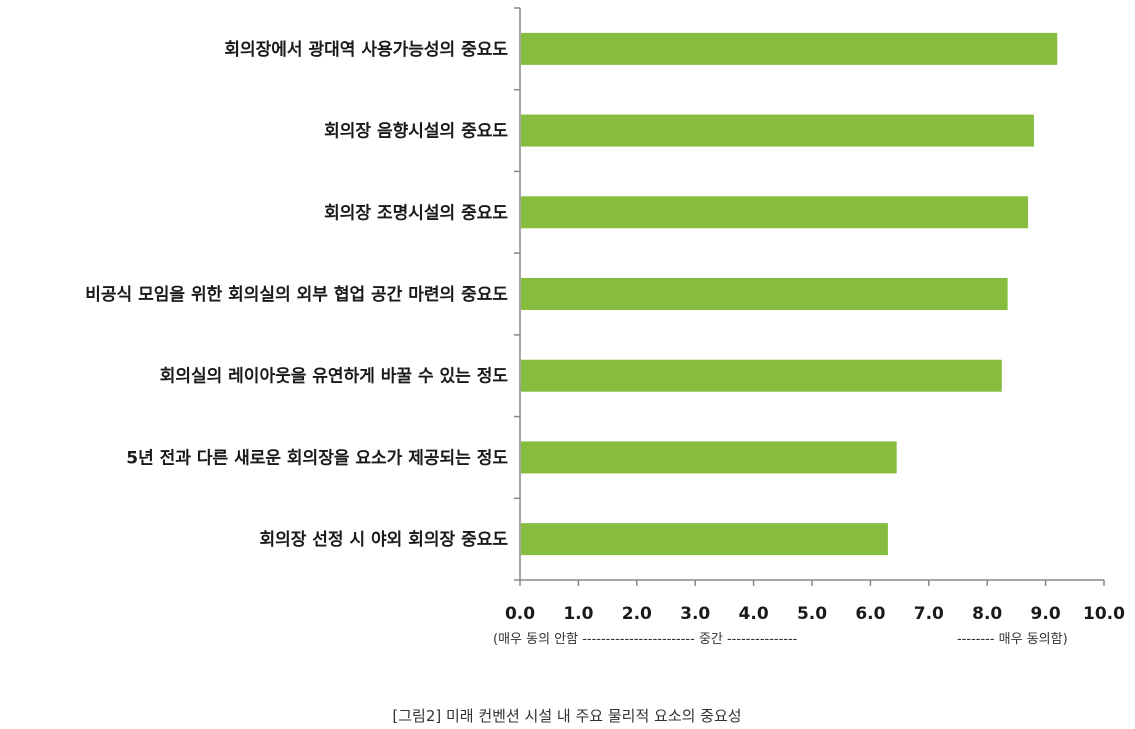 This screenshot has height=729, width=1135. I want to click on category-label-2: 회의장 음향시설의 중요도, so click(416, 131).